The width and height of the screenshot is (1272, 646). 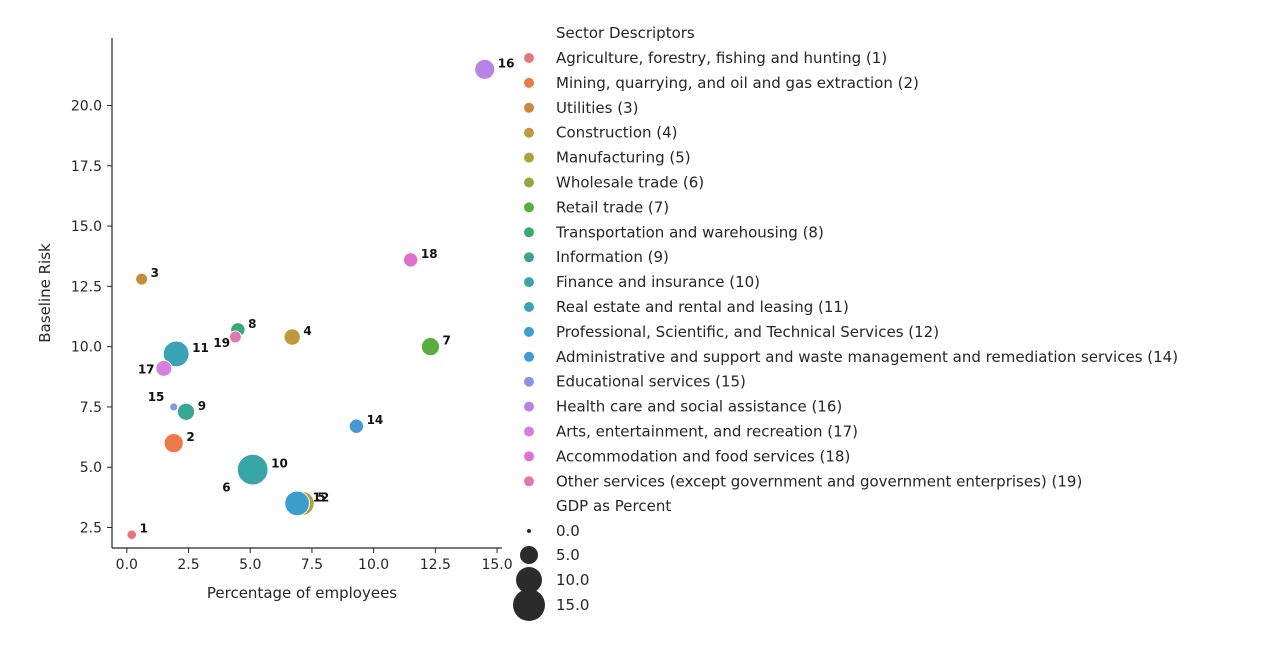 What do you see at coordinates (155, 273) in the screenshot?
I see `point-label-3: 3` at bounding box center [155, 273].